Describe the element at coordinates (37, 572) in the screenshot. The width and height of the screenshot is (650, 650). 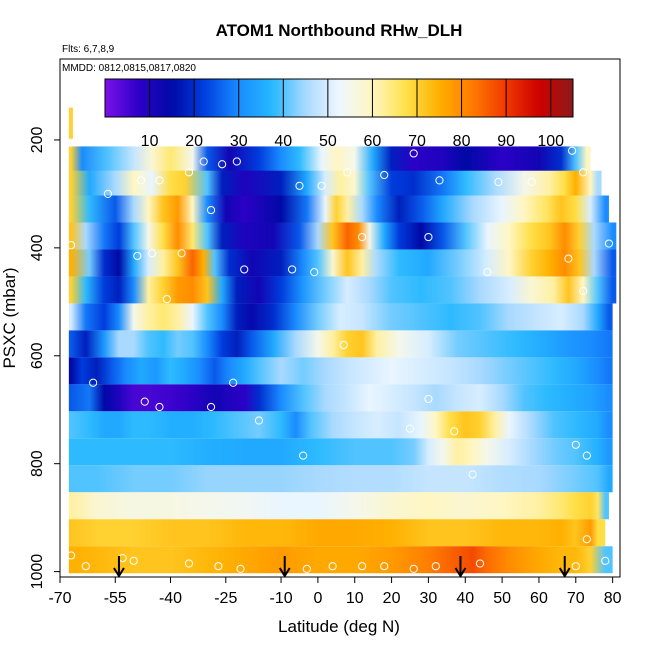
I see `y-tick-label: 1000` at that location.